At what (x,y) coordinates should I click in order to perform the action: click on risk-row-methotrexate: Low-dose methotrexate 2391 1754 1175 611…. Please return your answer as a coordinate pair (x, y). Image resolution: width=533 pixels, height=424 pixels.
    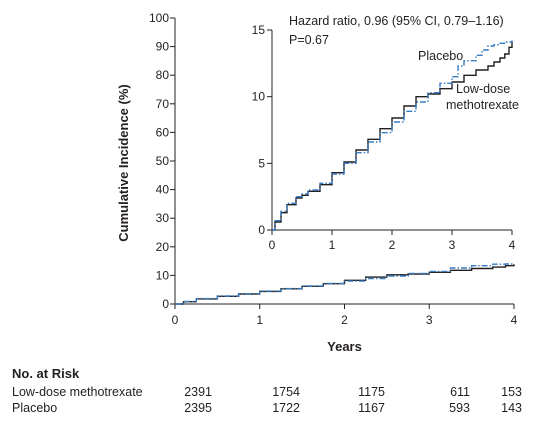
    Looking at the image, I should click on (269, 393).